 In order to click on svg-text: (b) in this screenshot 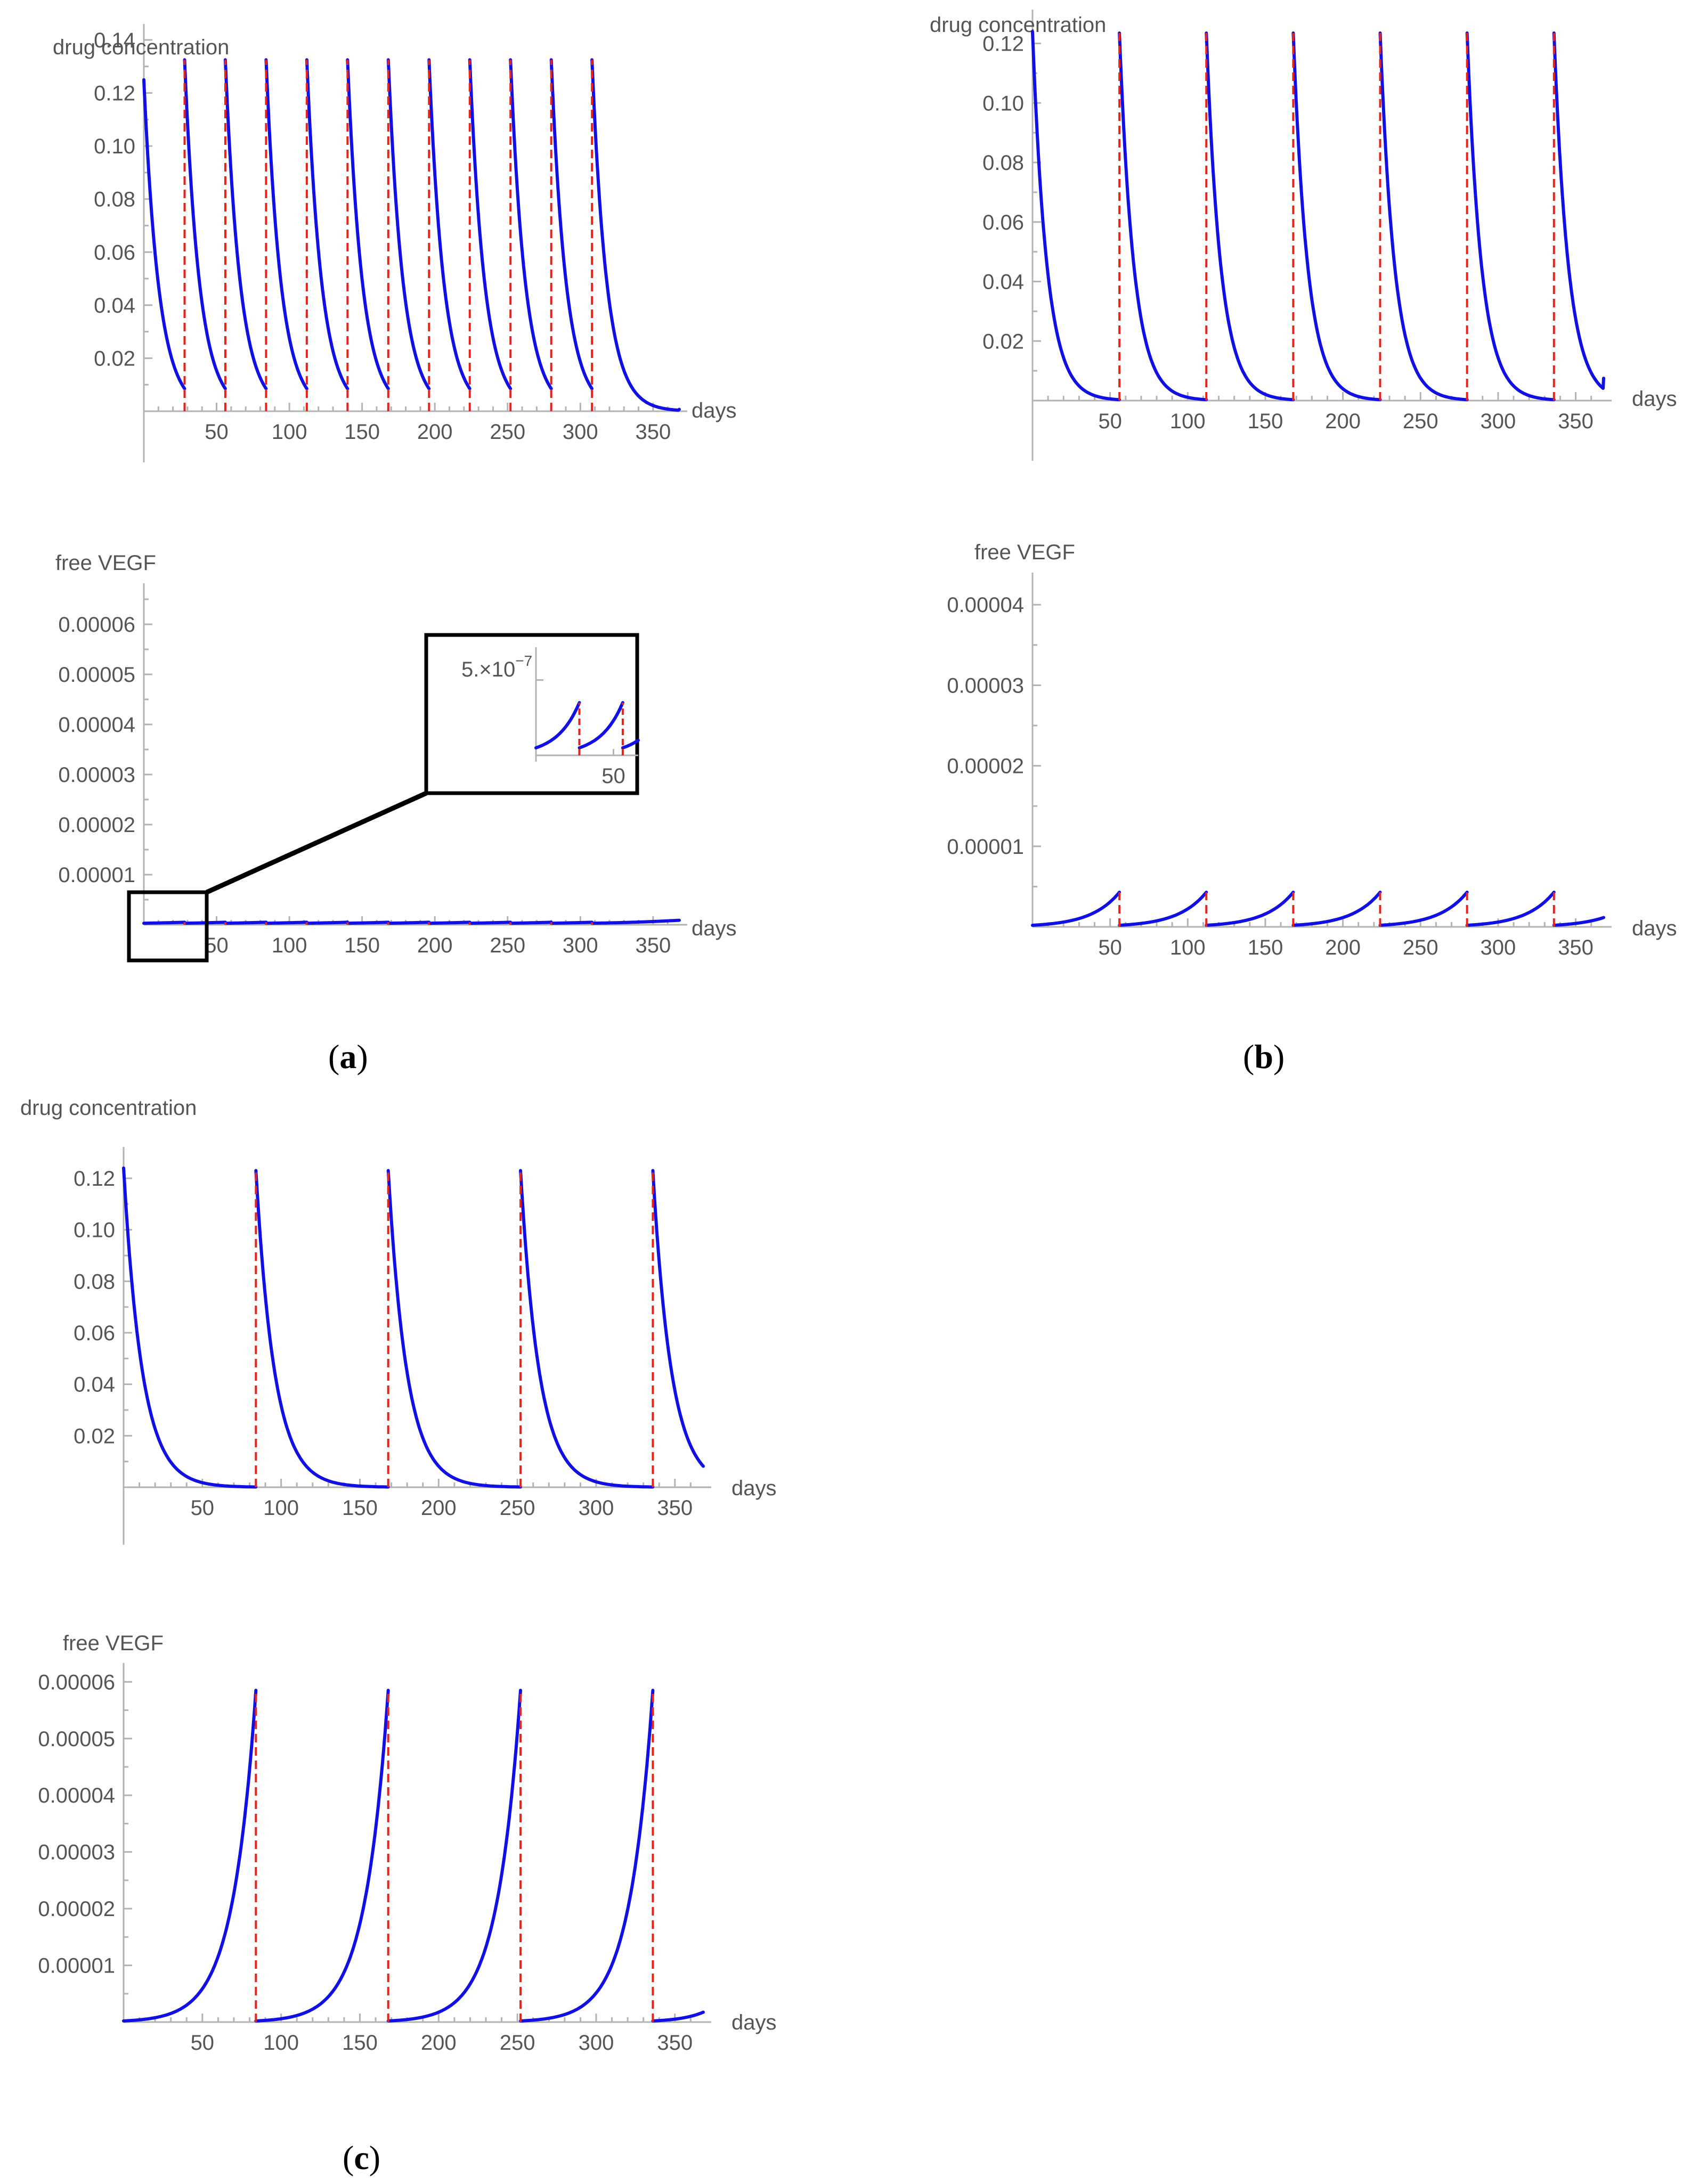, I will do `click(1264, 1056)`.